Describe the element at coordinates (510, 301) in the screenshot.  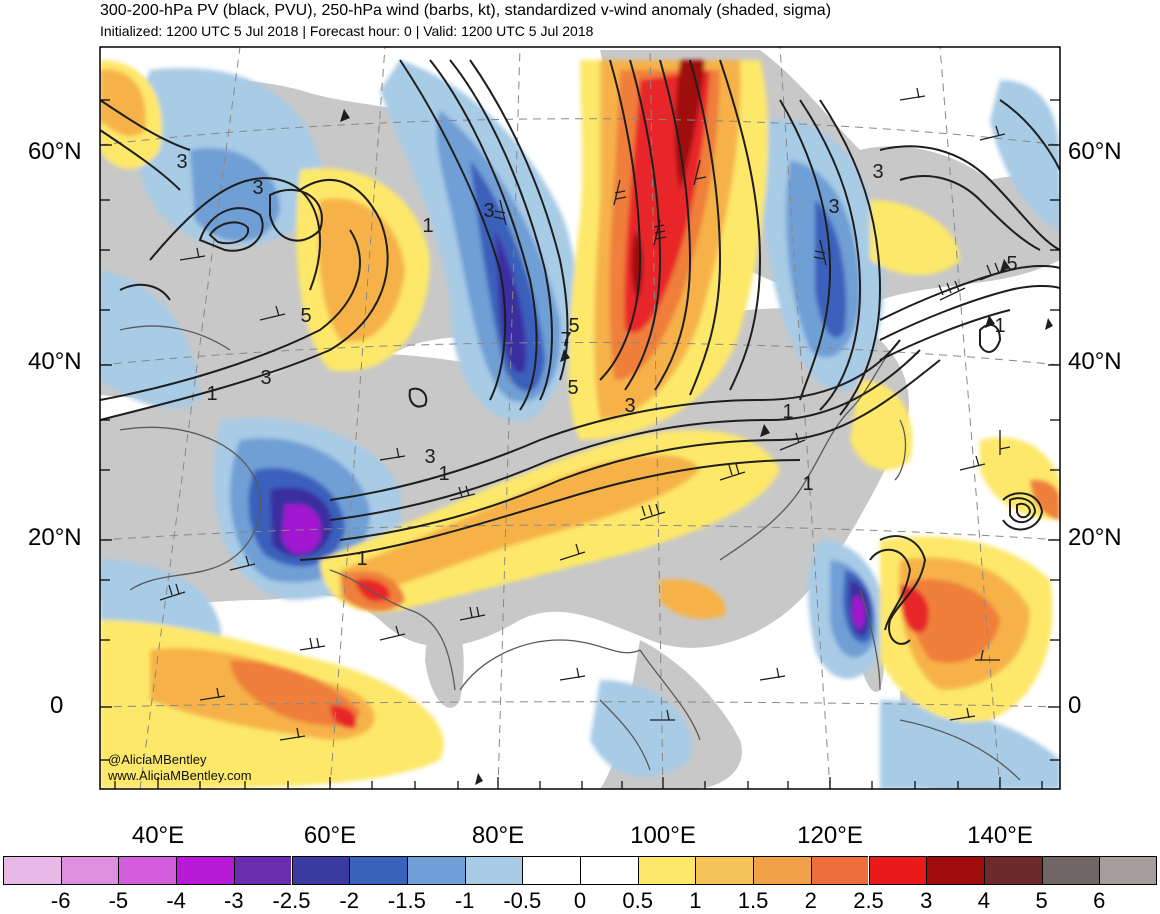
I see `neg-anomaly-deep` at that location.